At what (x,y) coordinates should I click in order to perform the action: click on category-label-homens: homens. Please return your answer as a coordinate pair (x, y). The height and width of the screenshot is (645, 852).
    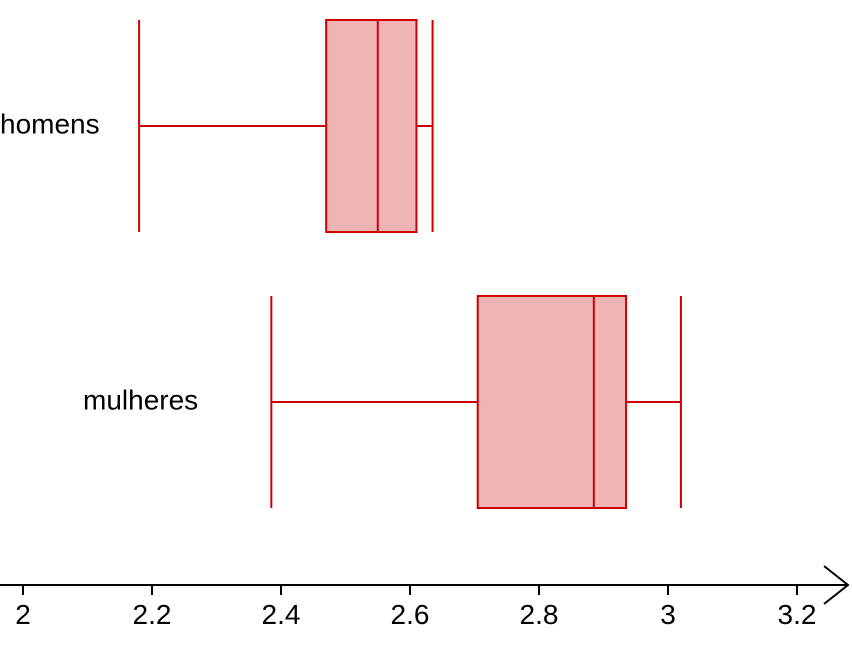
    Looking at the image, I should click on (50, 123).